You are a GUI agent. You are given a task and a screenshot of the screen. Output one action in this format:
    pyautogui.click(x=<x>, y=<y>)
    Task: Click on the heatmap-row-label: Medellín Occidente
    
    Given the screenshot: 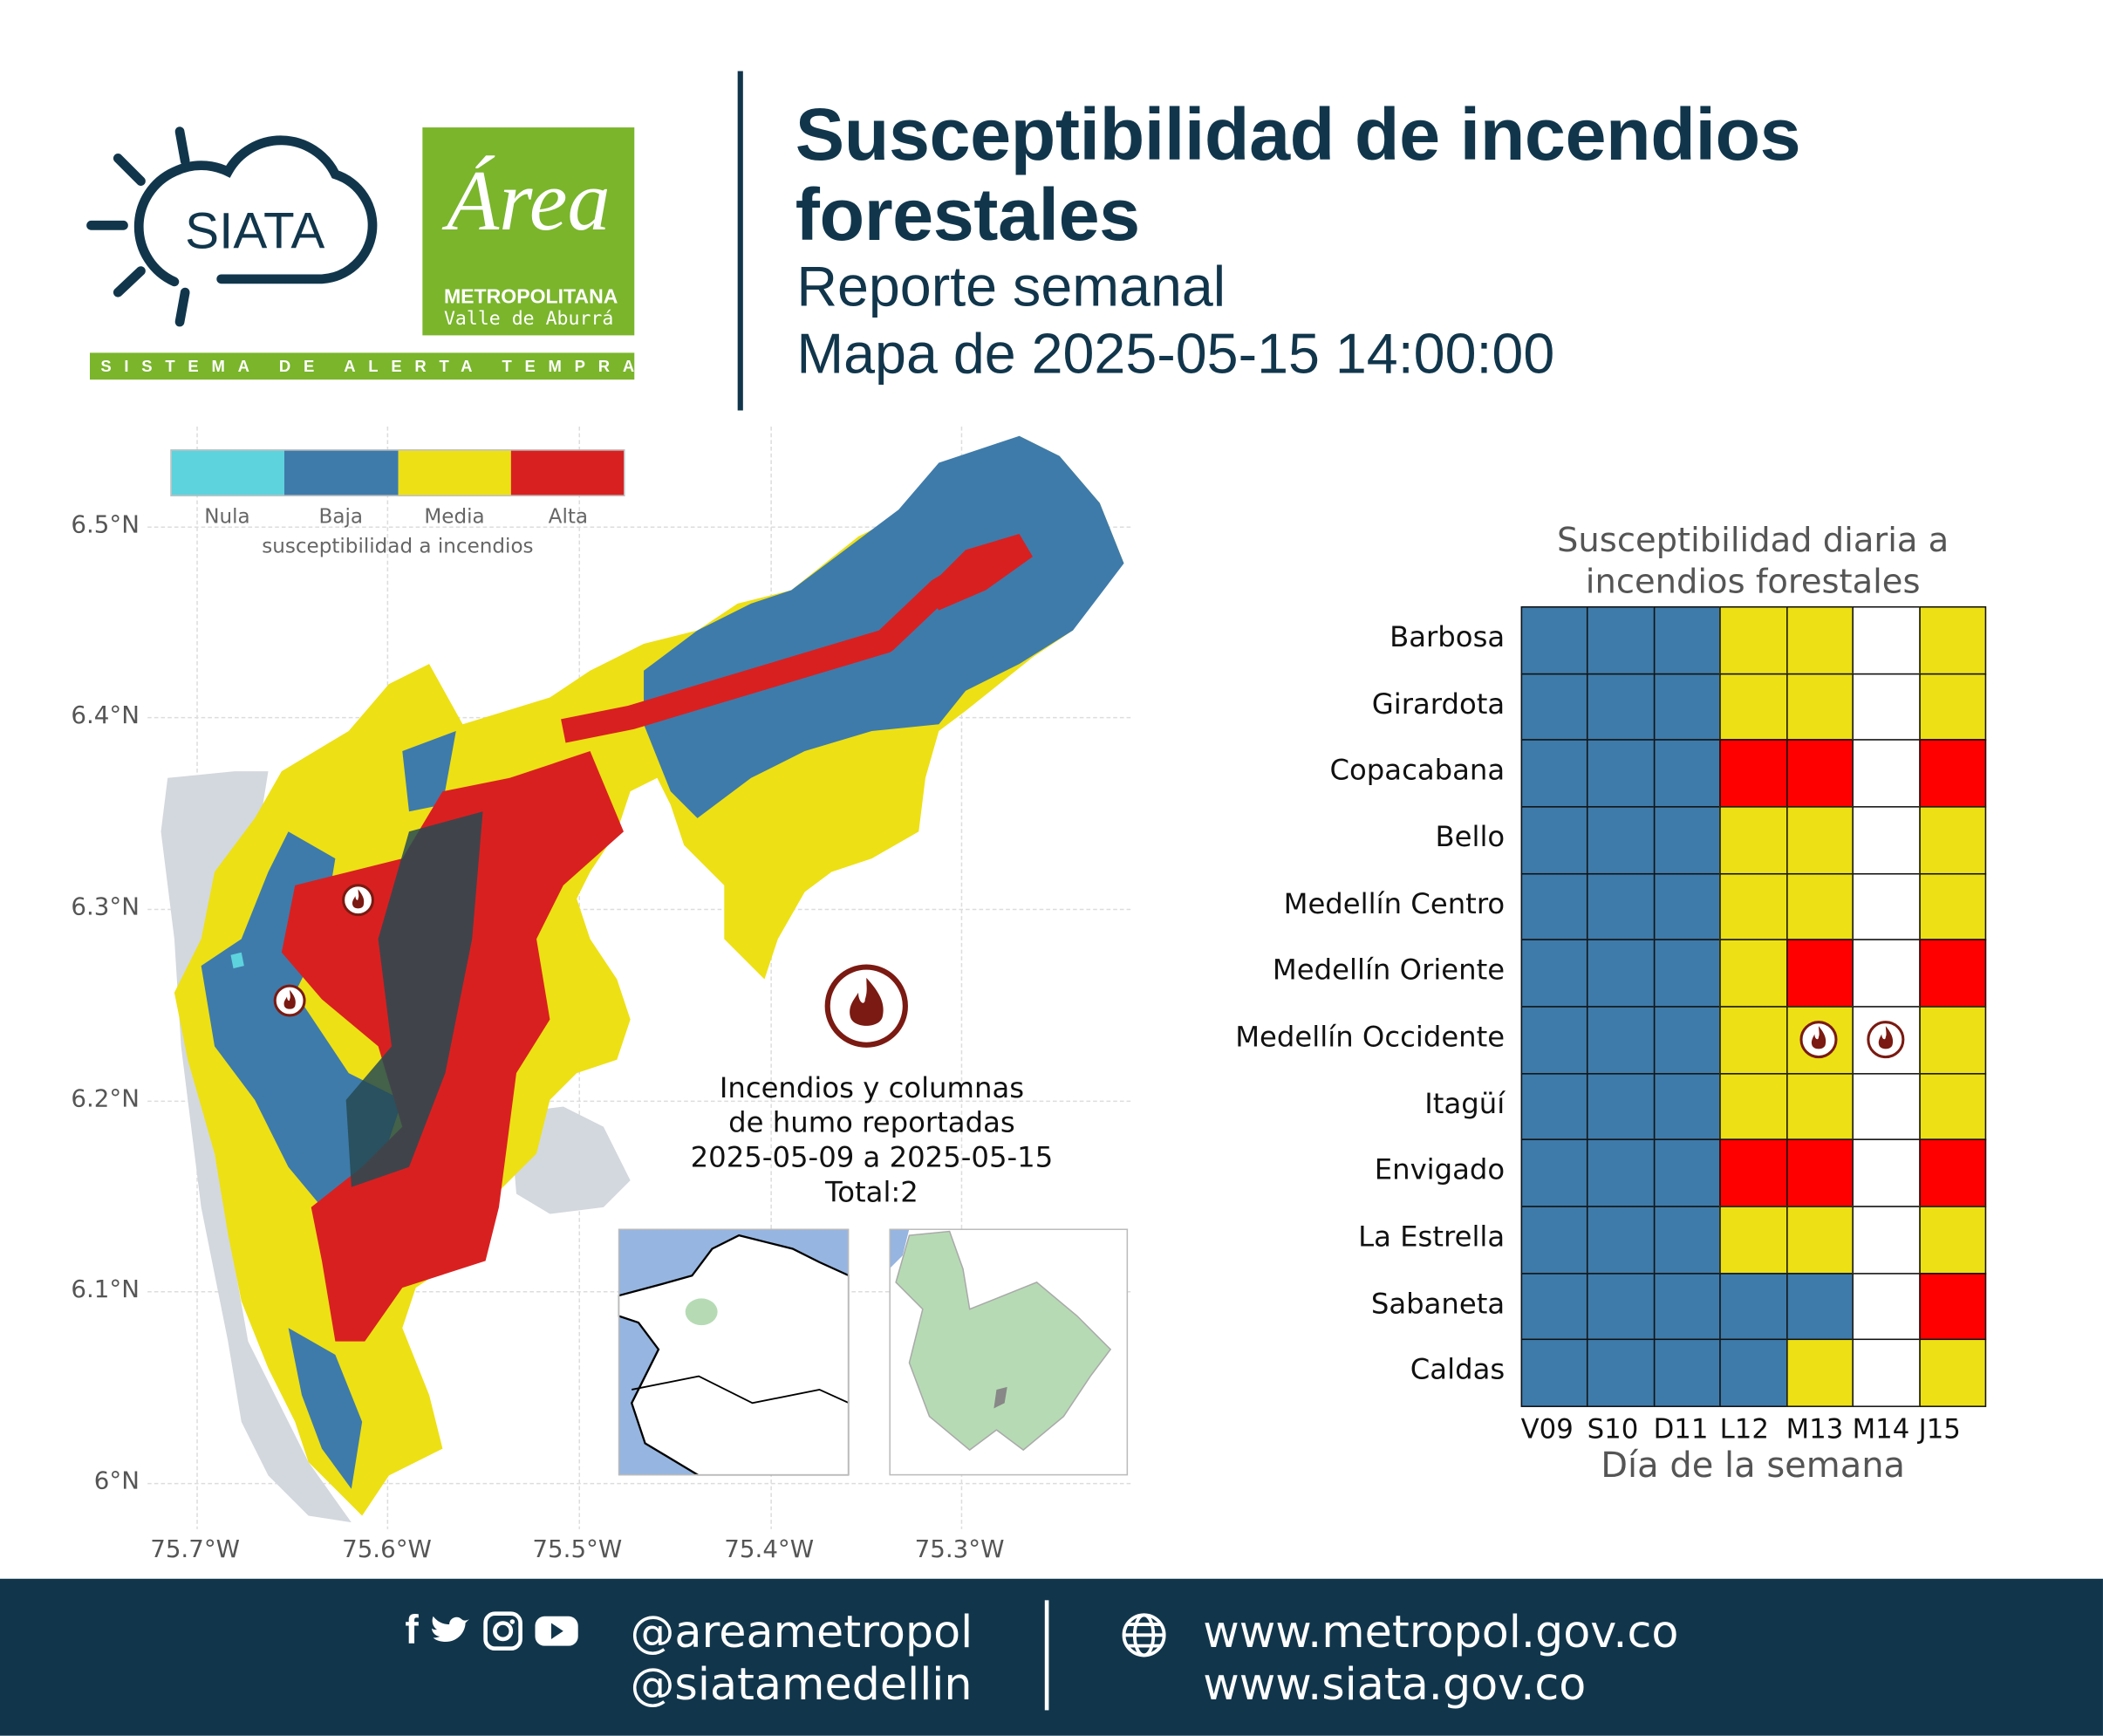 What is the action you would take?
    pyautogui.click(x=1370, y=1036)
    